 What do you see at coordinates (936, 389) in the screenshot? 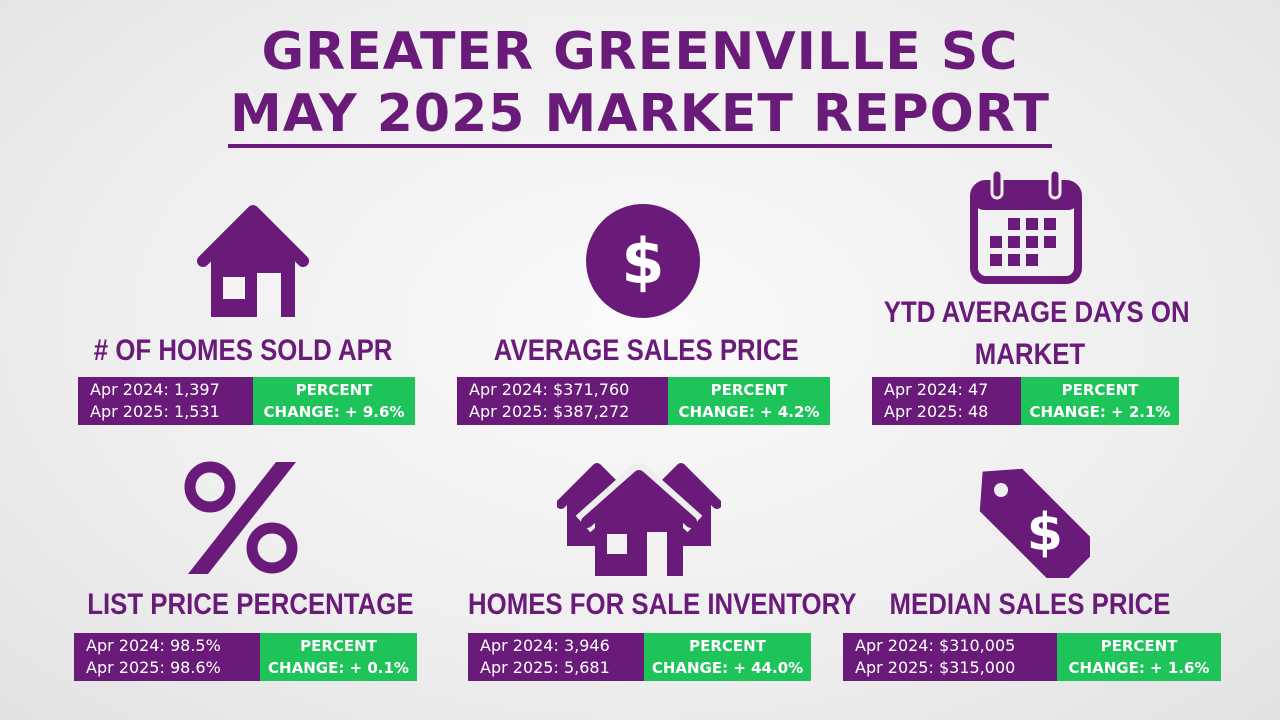
I see `stat-value-2024: Apr 2024: 47` at bounding box center [936, 389].